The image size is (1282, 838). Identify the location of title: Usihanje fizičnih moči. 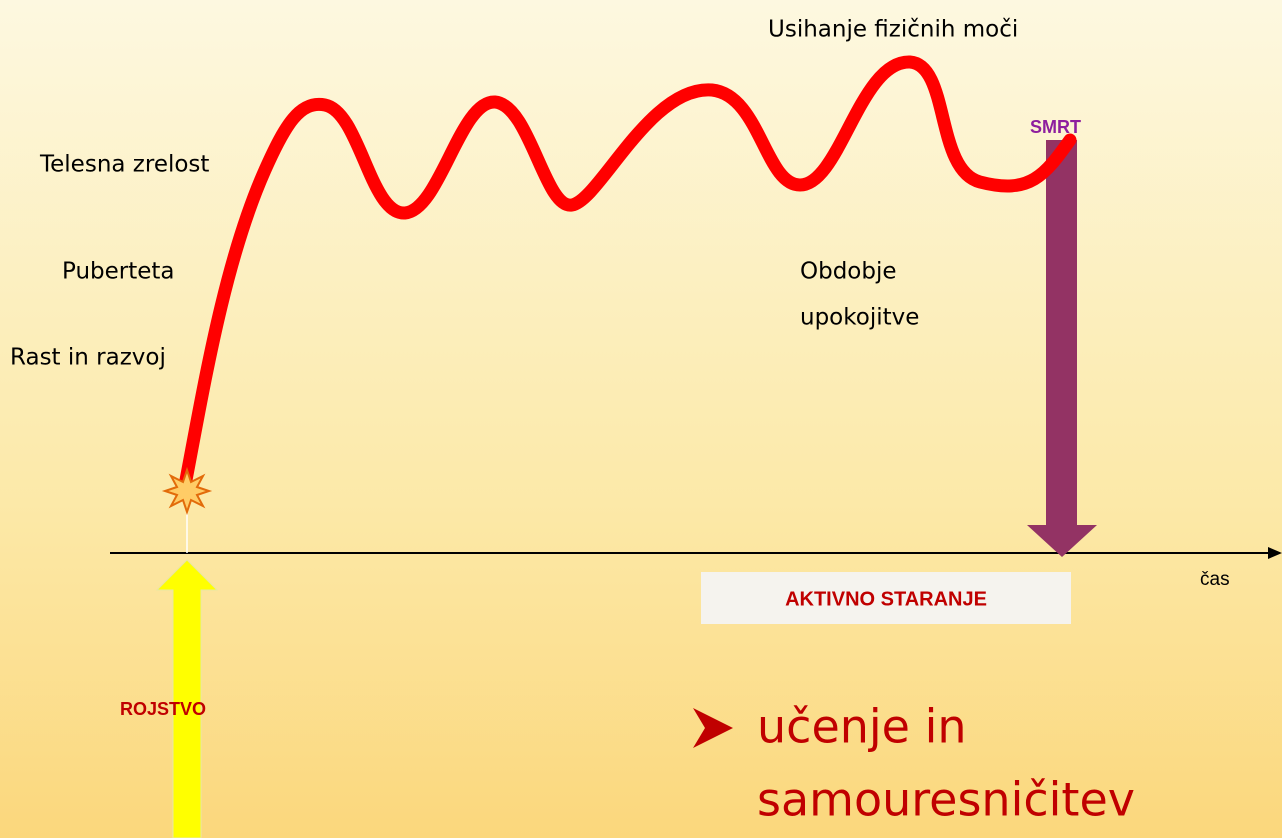
(893, 30).